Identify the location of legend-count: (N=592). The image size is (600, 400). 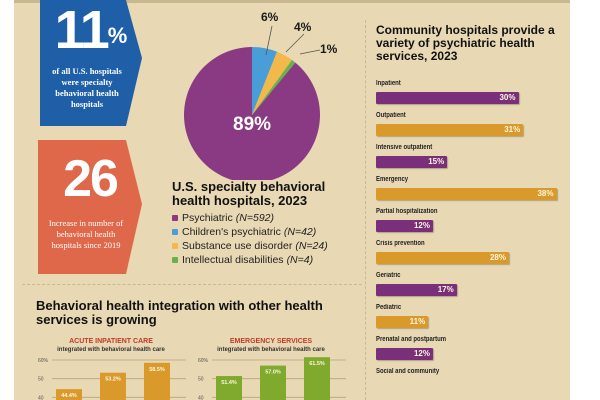
(254, 218).